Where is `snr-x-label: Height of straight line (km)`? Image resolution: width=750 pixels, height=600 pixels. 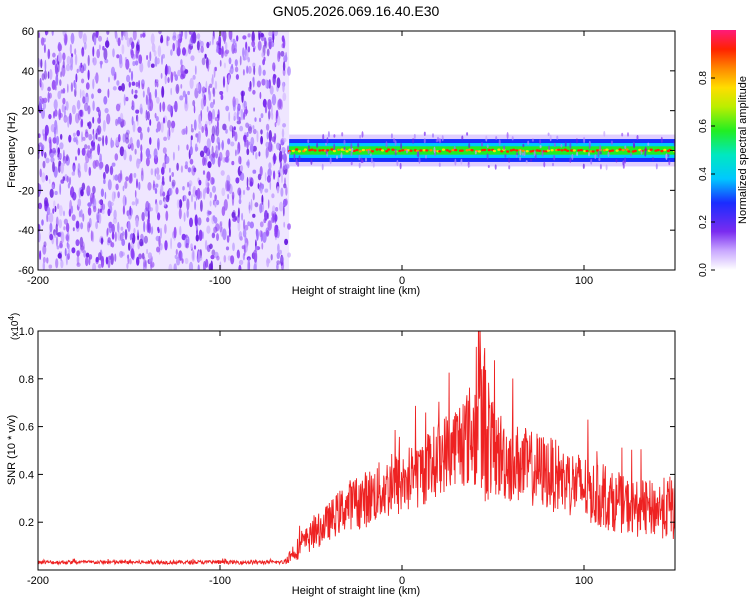 snr-x-label: Height of straight line (km) is located at coordinates (356, 591).